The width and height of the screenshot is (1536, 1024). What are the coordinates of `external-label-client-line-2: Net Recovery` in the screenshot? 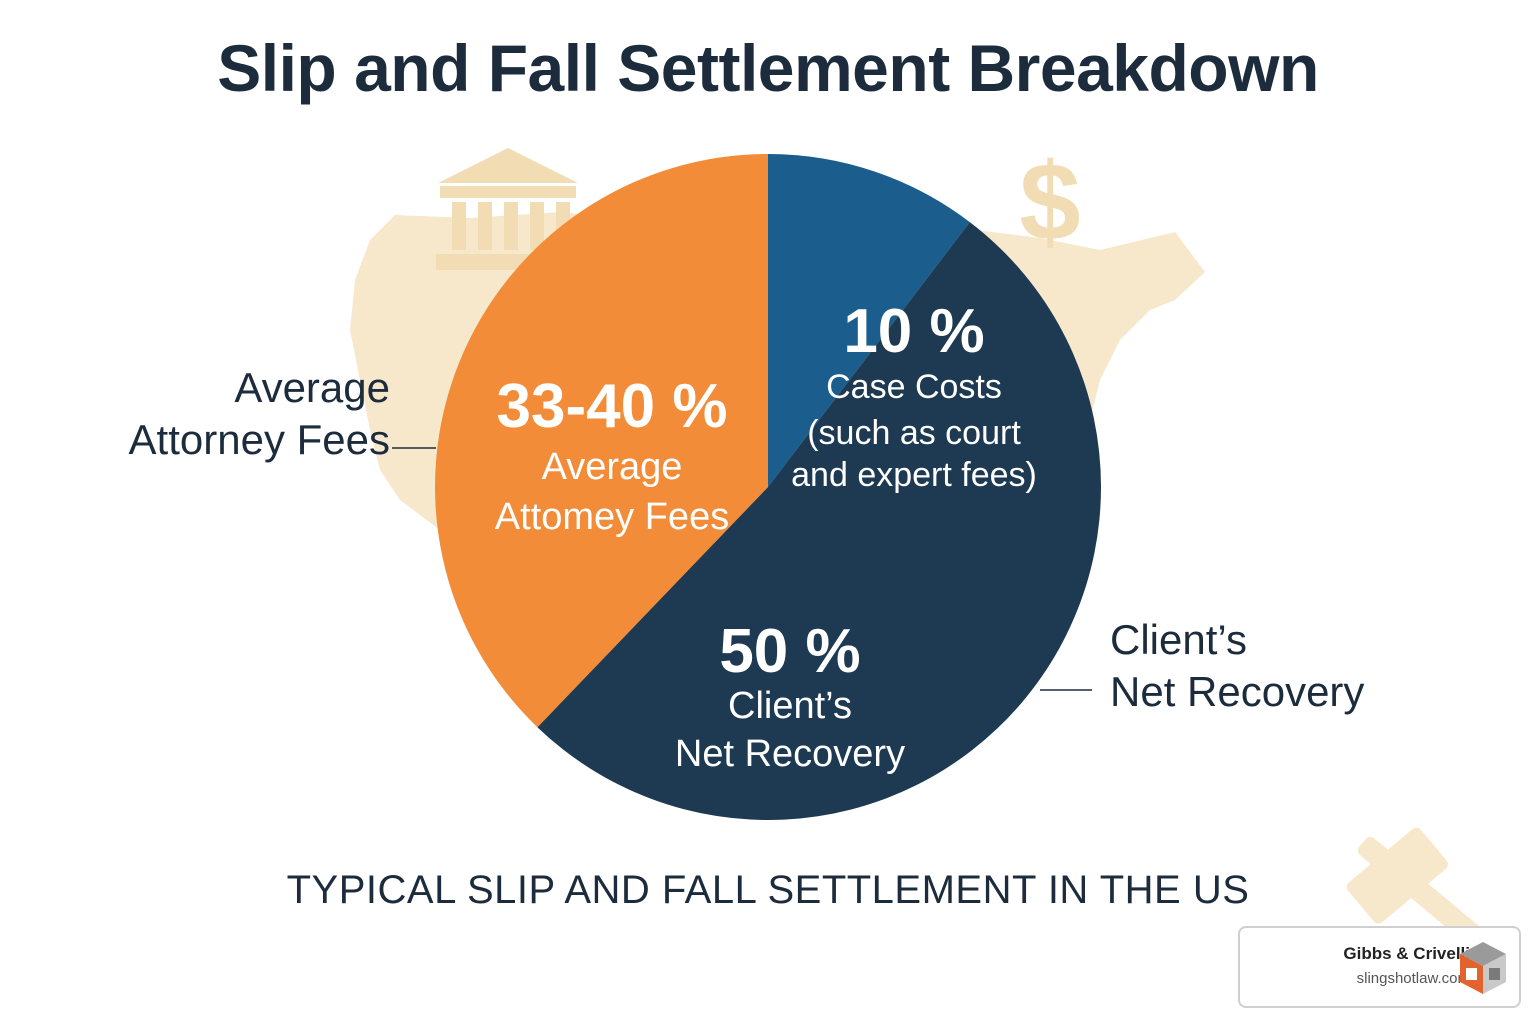 It's located at (1237, 691).